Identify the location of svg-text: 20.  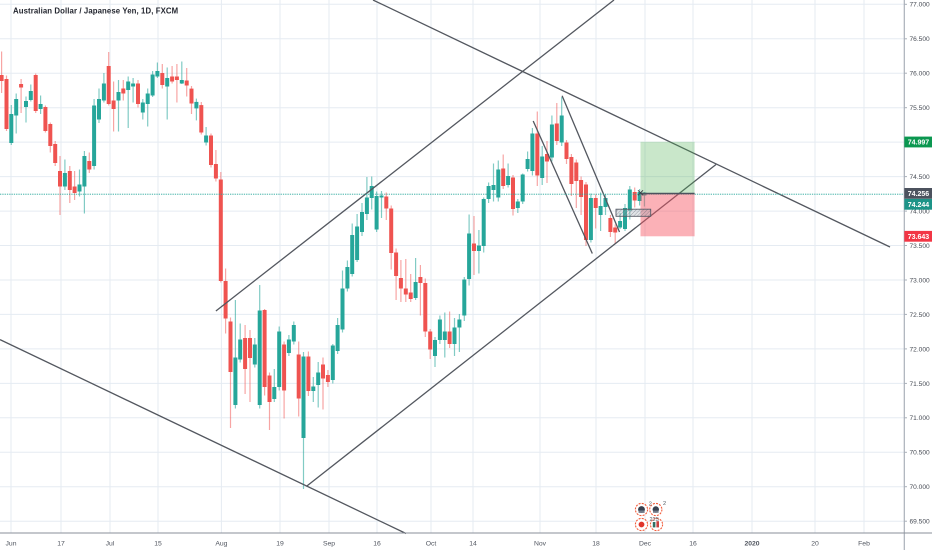
(815, 544).